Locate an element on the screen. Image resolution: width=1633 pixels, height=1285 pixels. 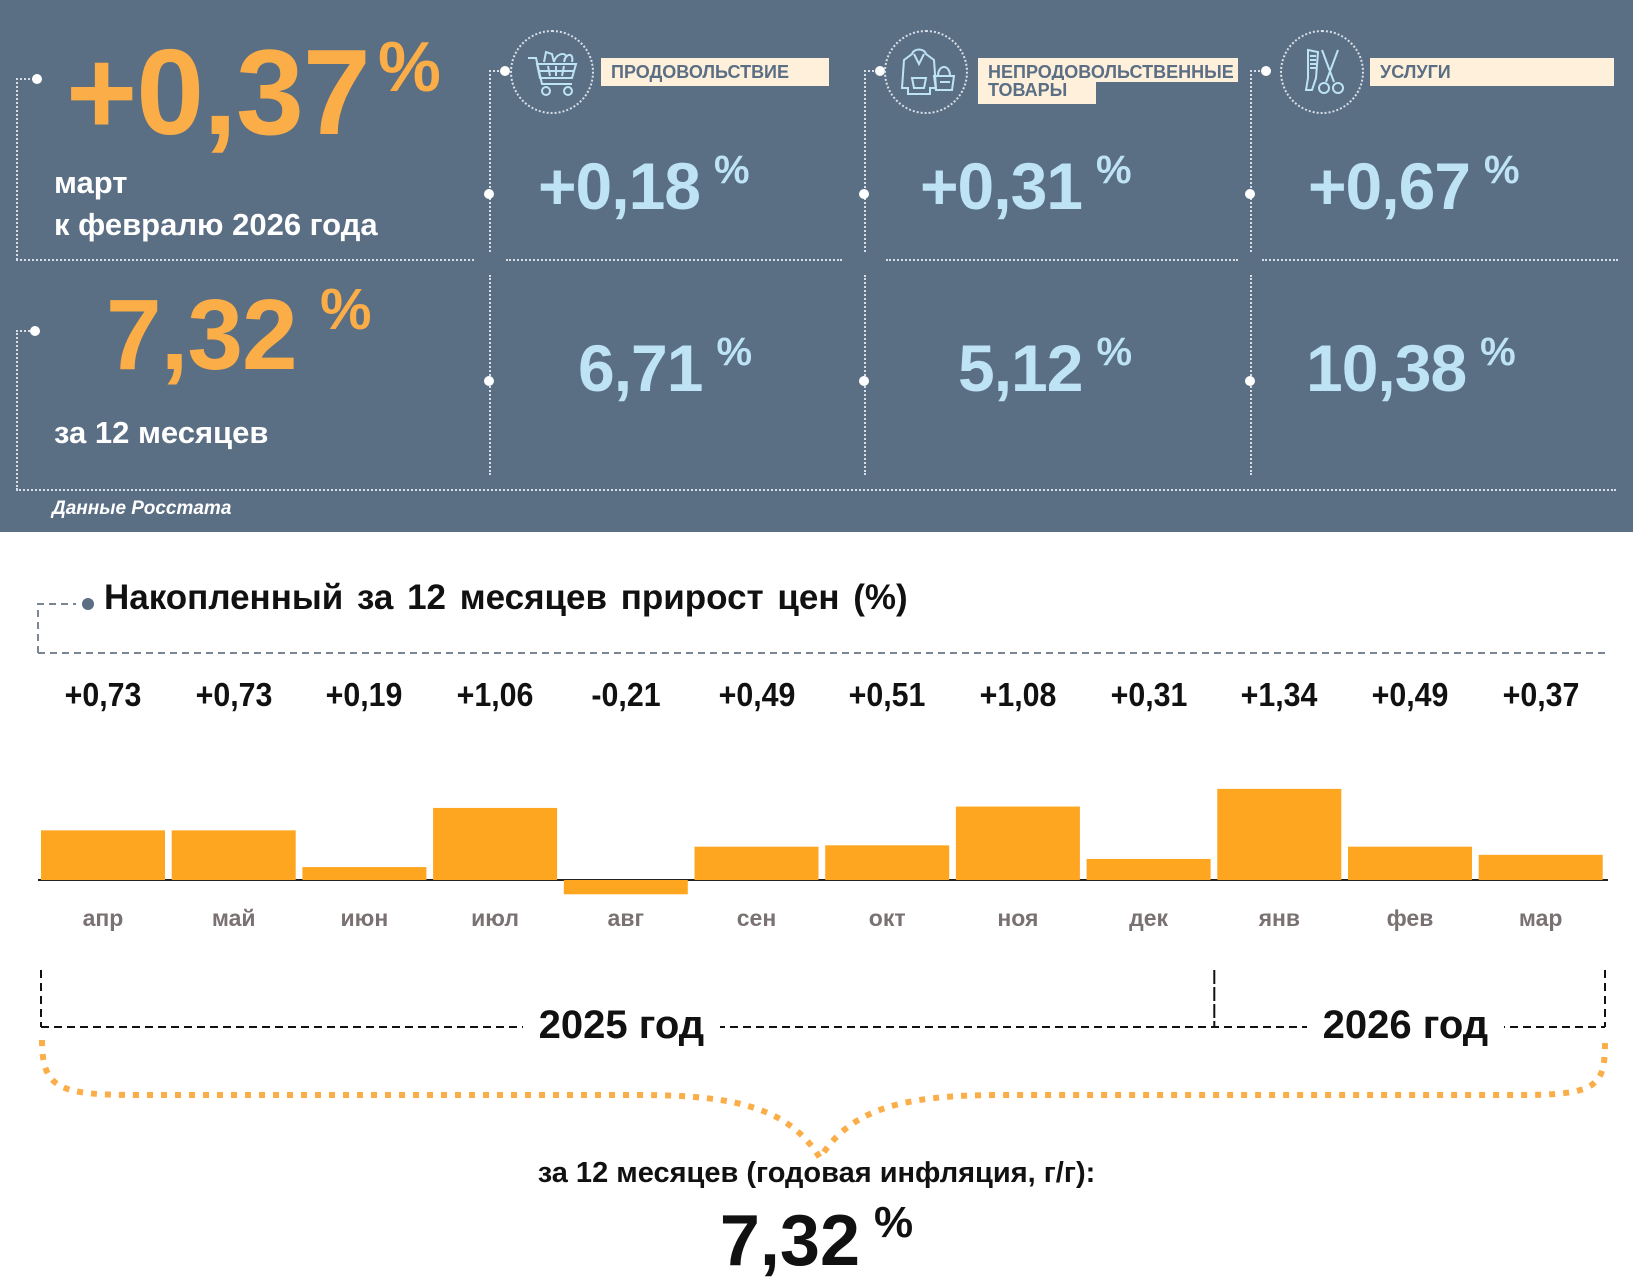
value-label-окт: +0,51 is located at coordinates (887, 694).